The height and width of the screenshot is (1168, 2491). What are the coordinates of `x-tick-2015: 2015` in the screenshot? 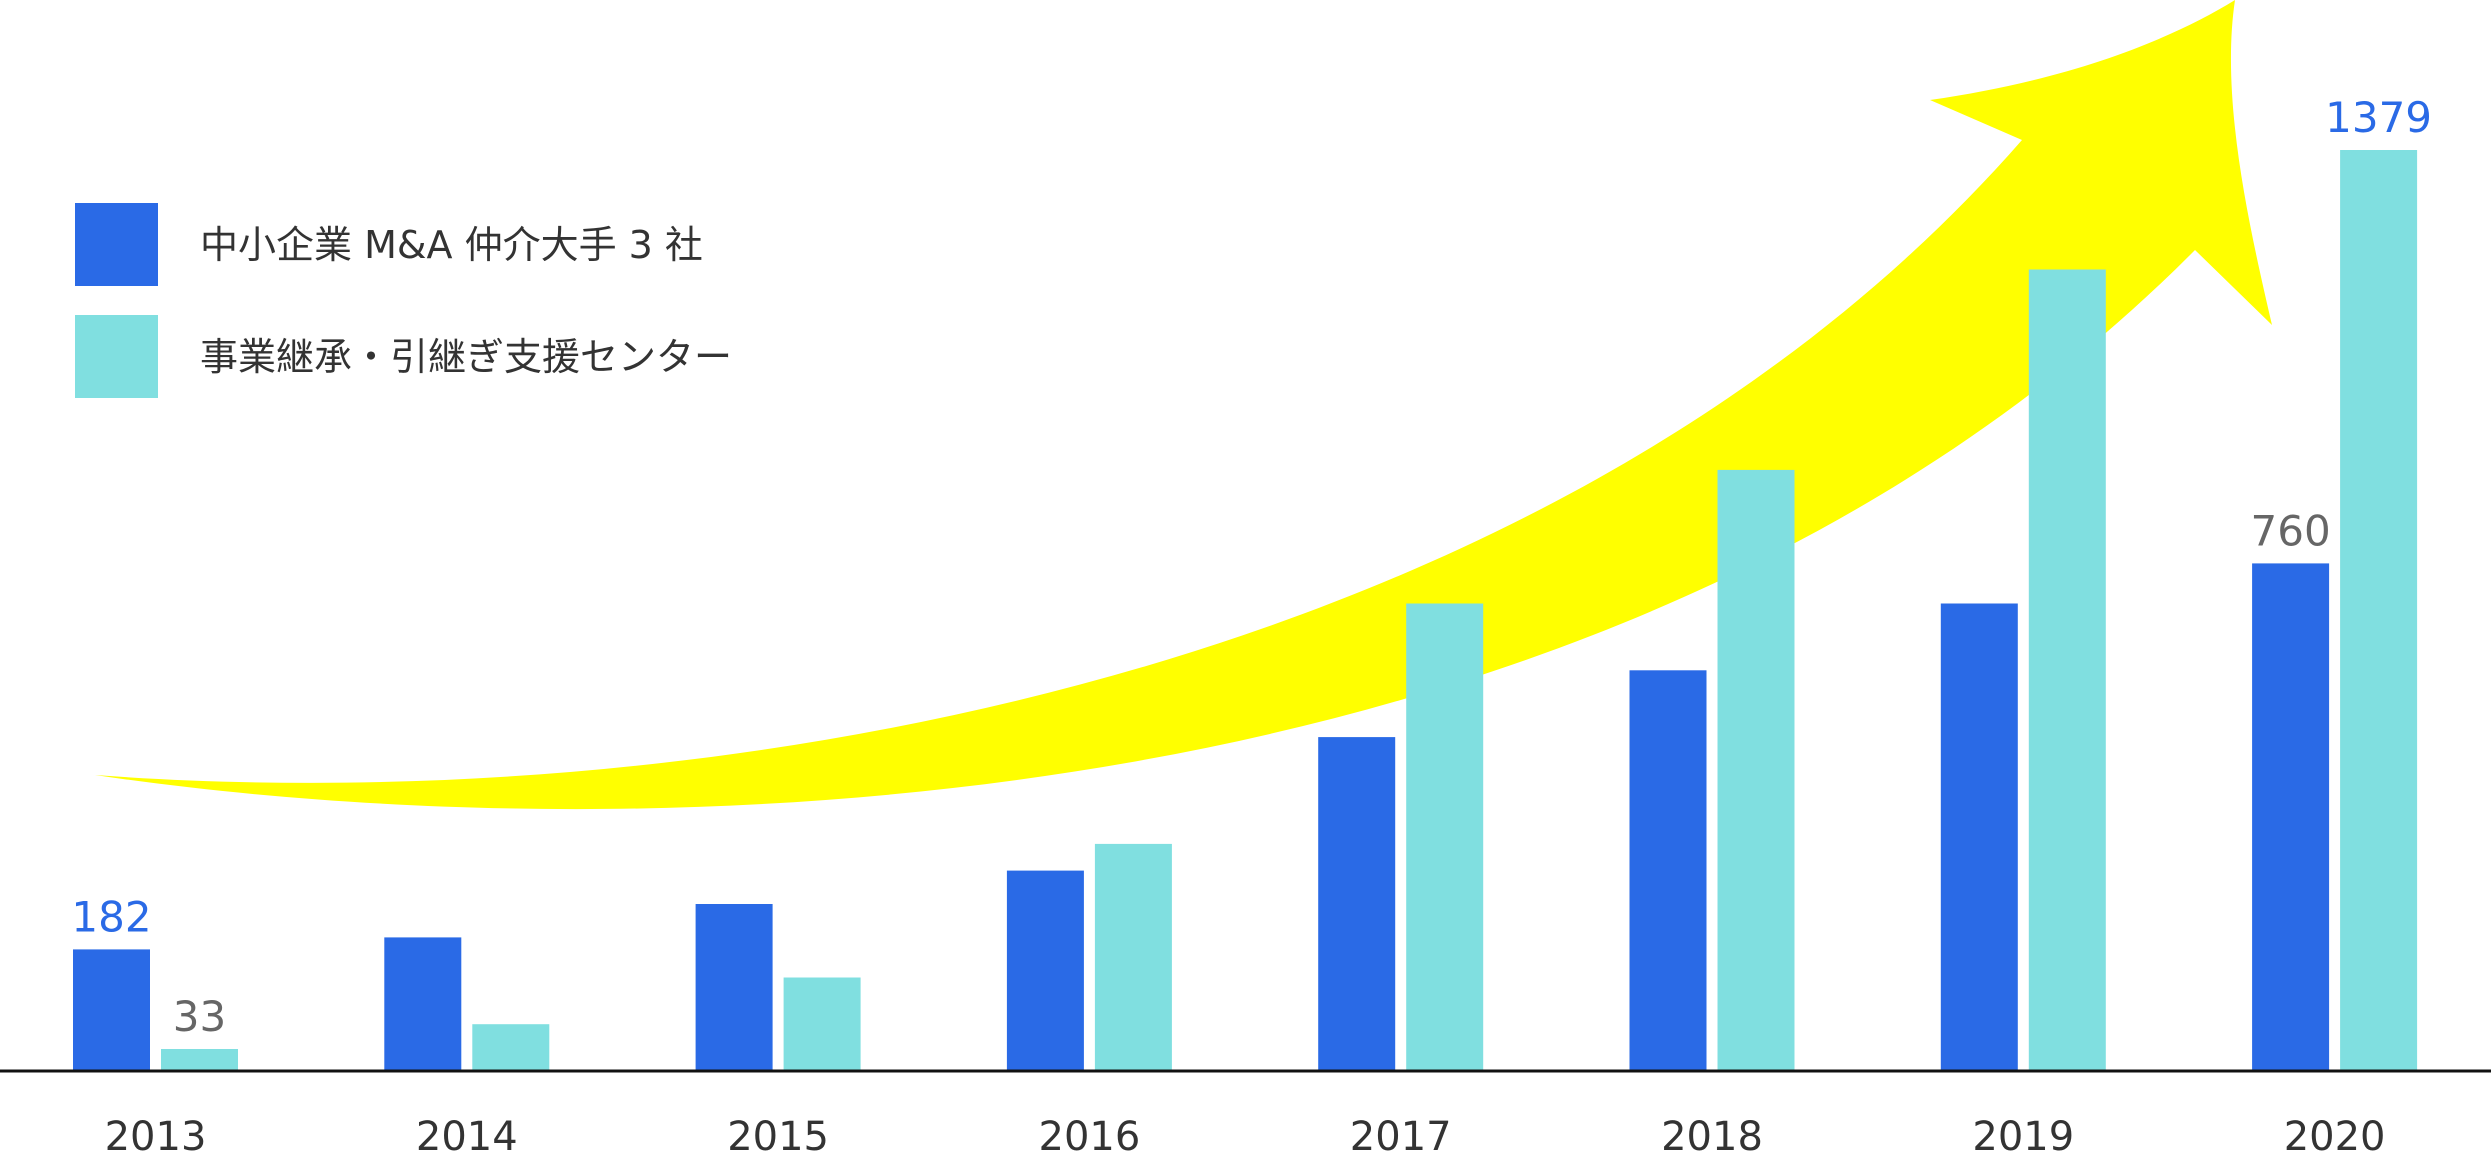 It's located at (778, 1137).